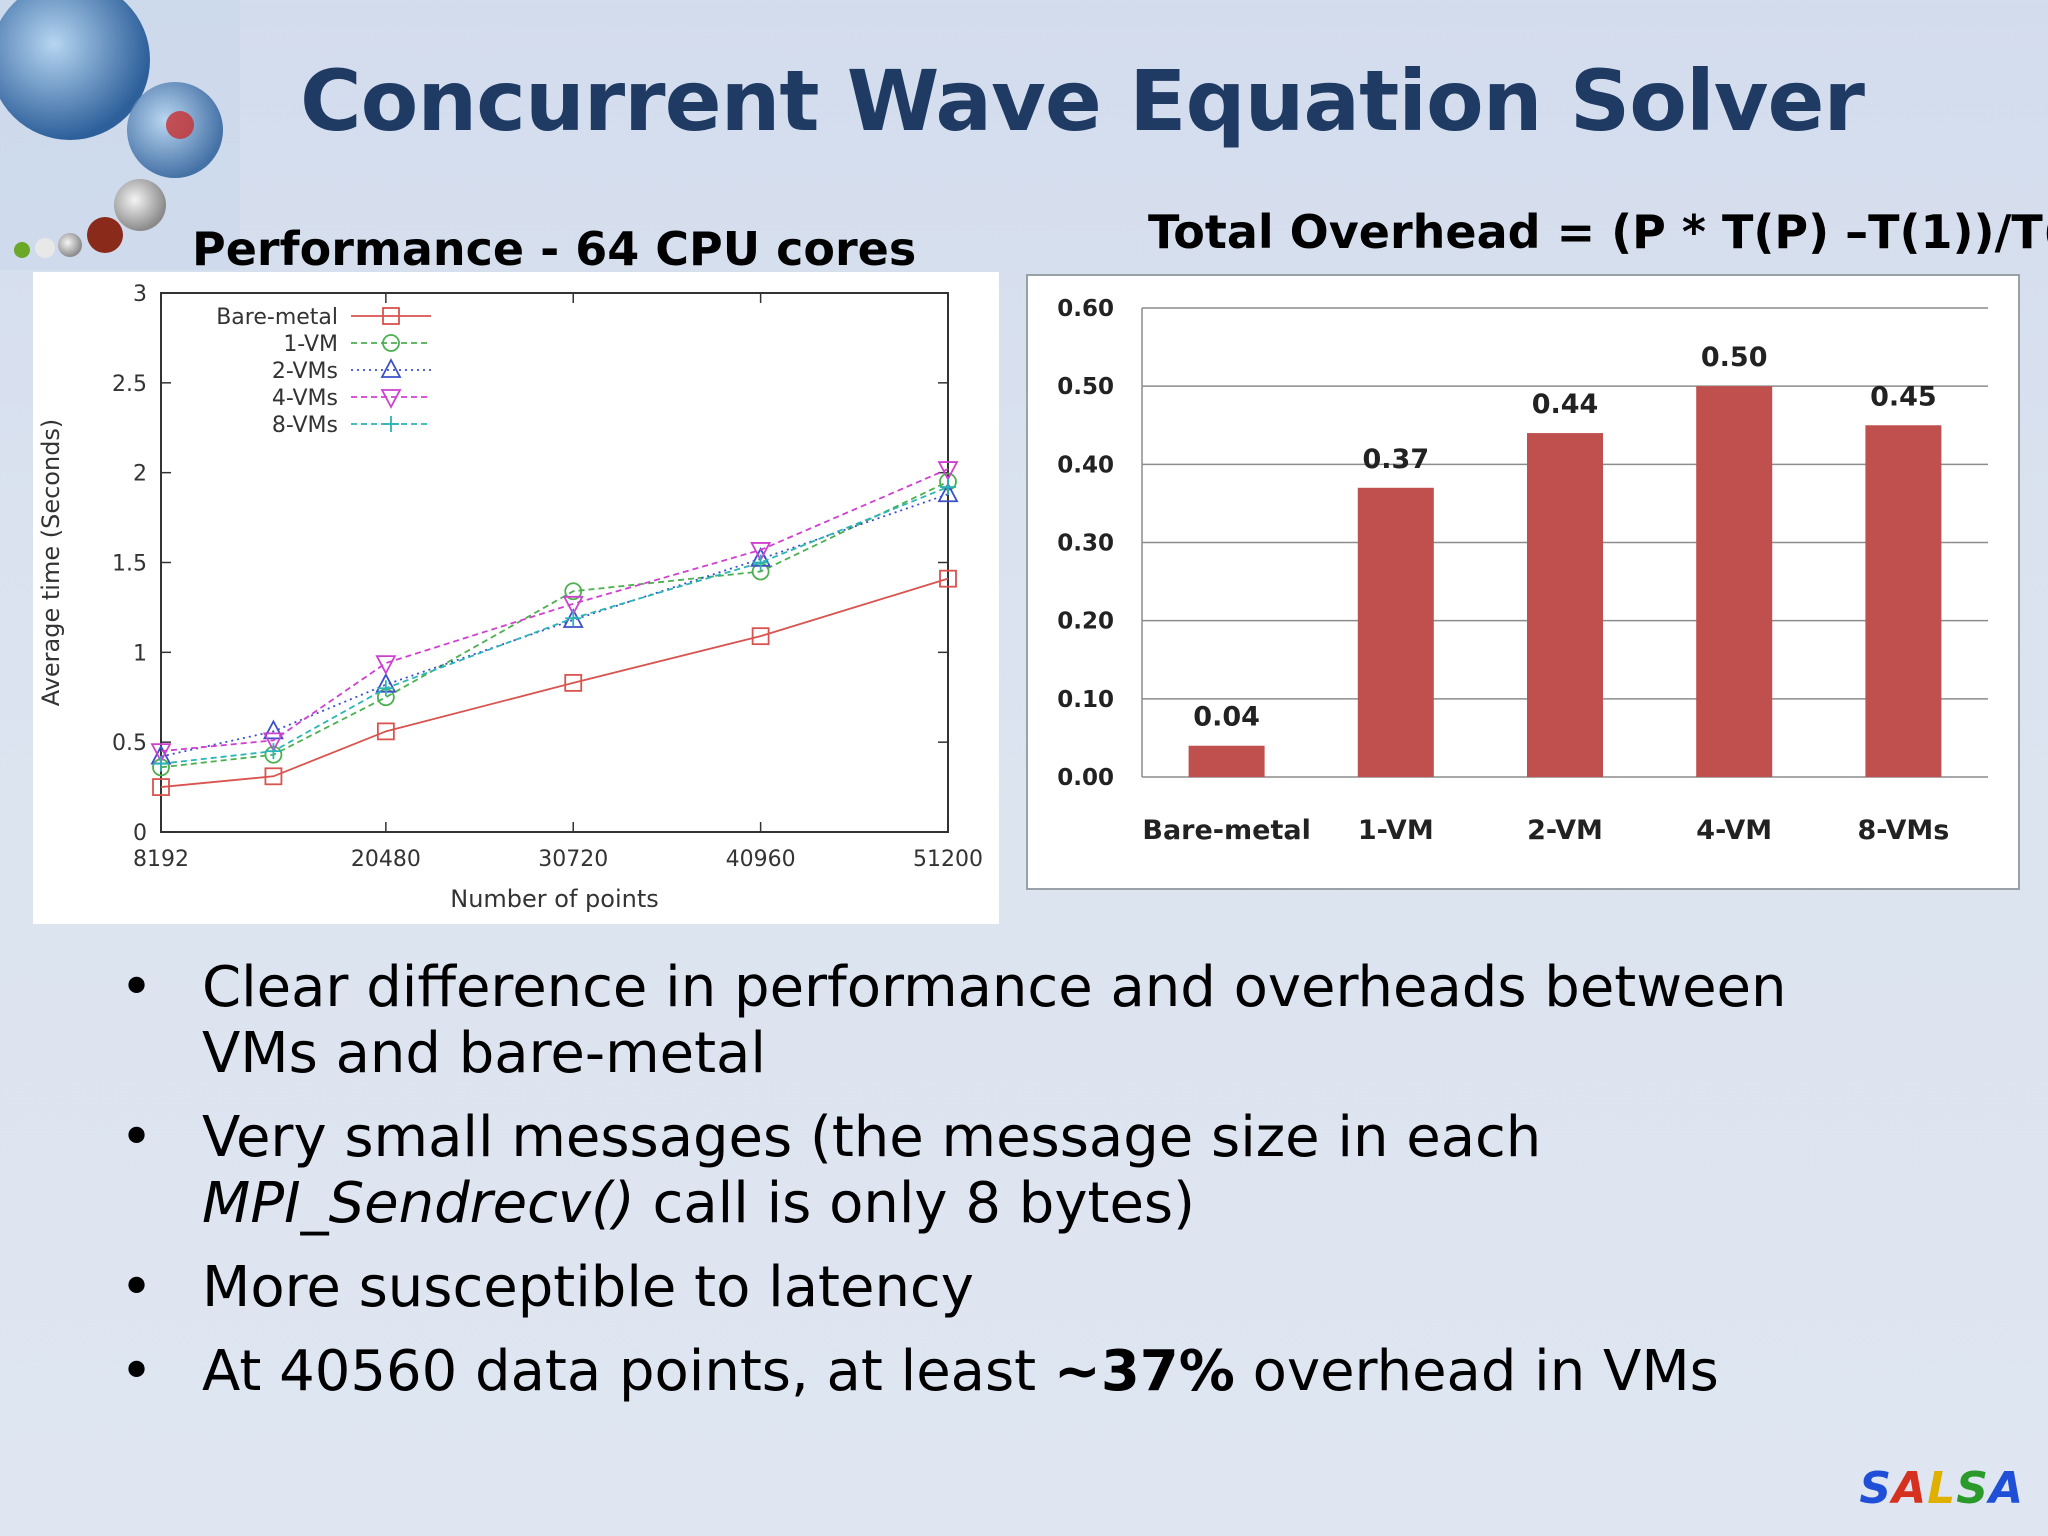 The image size is (2048, 1536). I want to click on category-label: 4-VM, so click(1734, 830).